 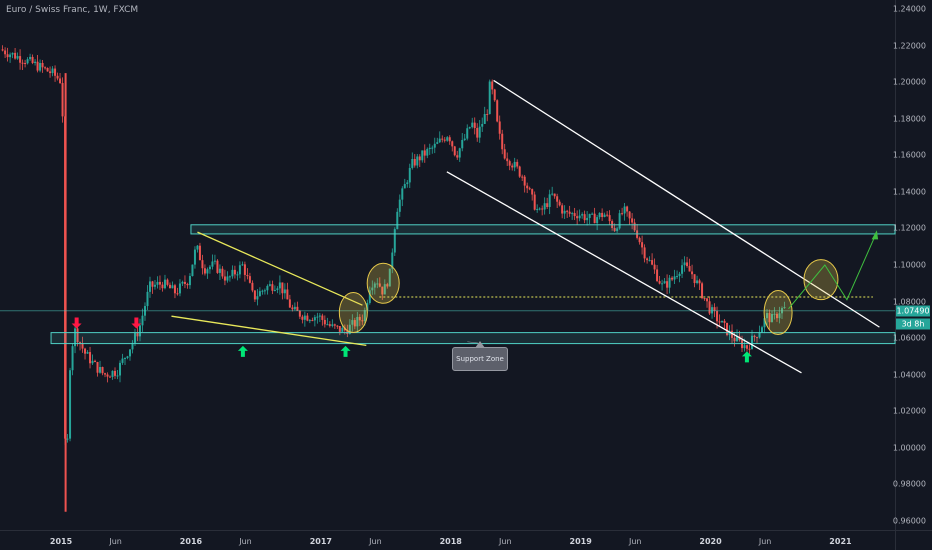 What do you see at coordinates (466, 530) in the screenshot?
I see `time-axis-separator` at bounding box center [466, 530].